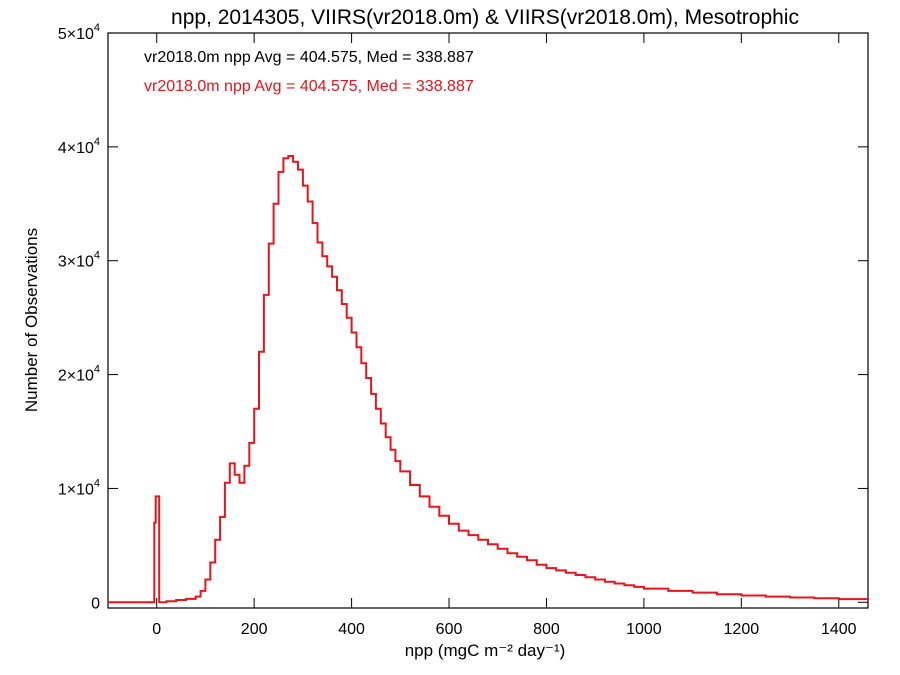 Image resolution: width=900 pixels, height=675 pixels. Describe the element at coordinates (254, 629) in the screenshot. I see `x-tick-label: 200` at that location.